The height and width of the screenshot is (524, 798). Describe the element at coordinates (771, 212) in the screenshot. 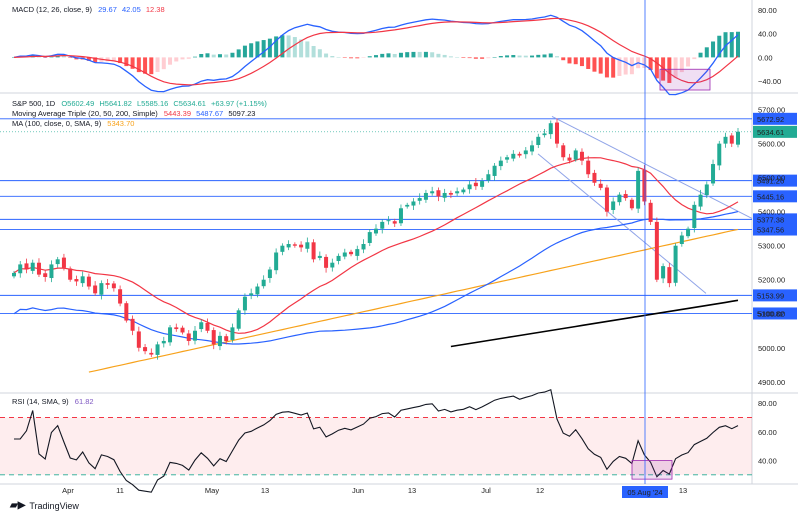

I see `price-axis-label: 5400.00` at that location.